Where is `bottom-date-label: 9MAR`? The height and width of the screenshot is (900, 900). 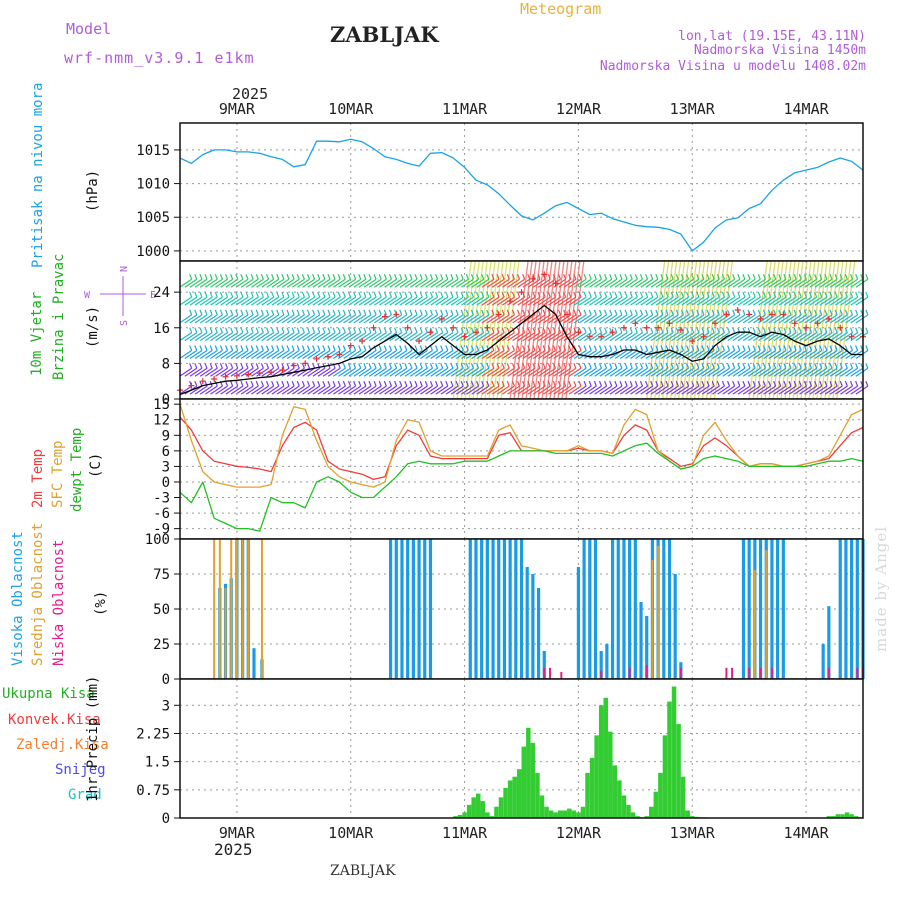 bottom-date-label: 9MAR is located at coordinates (237, 833).